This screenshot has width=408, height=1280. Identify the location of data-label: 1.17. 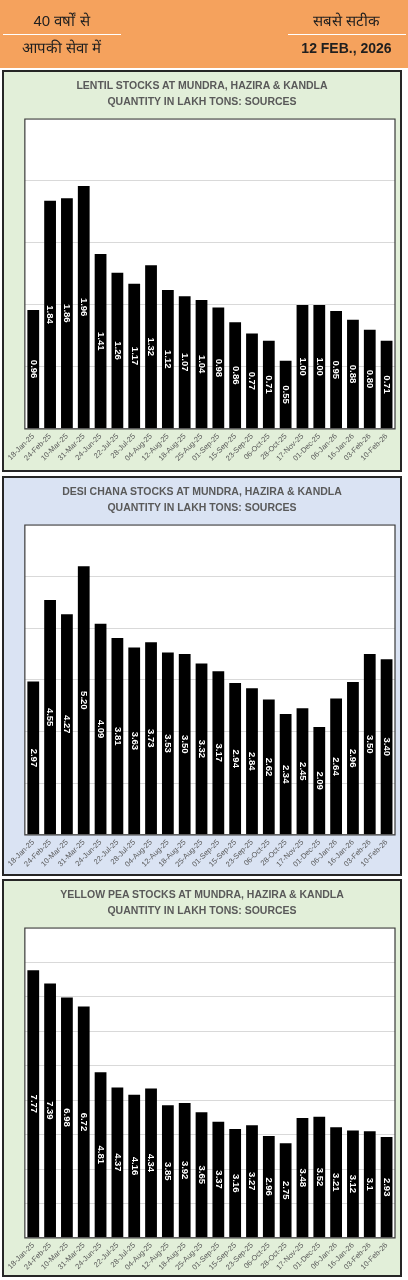
(135, 356).